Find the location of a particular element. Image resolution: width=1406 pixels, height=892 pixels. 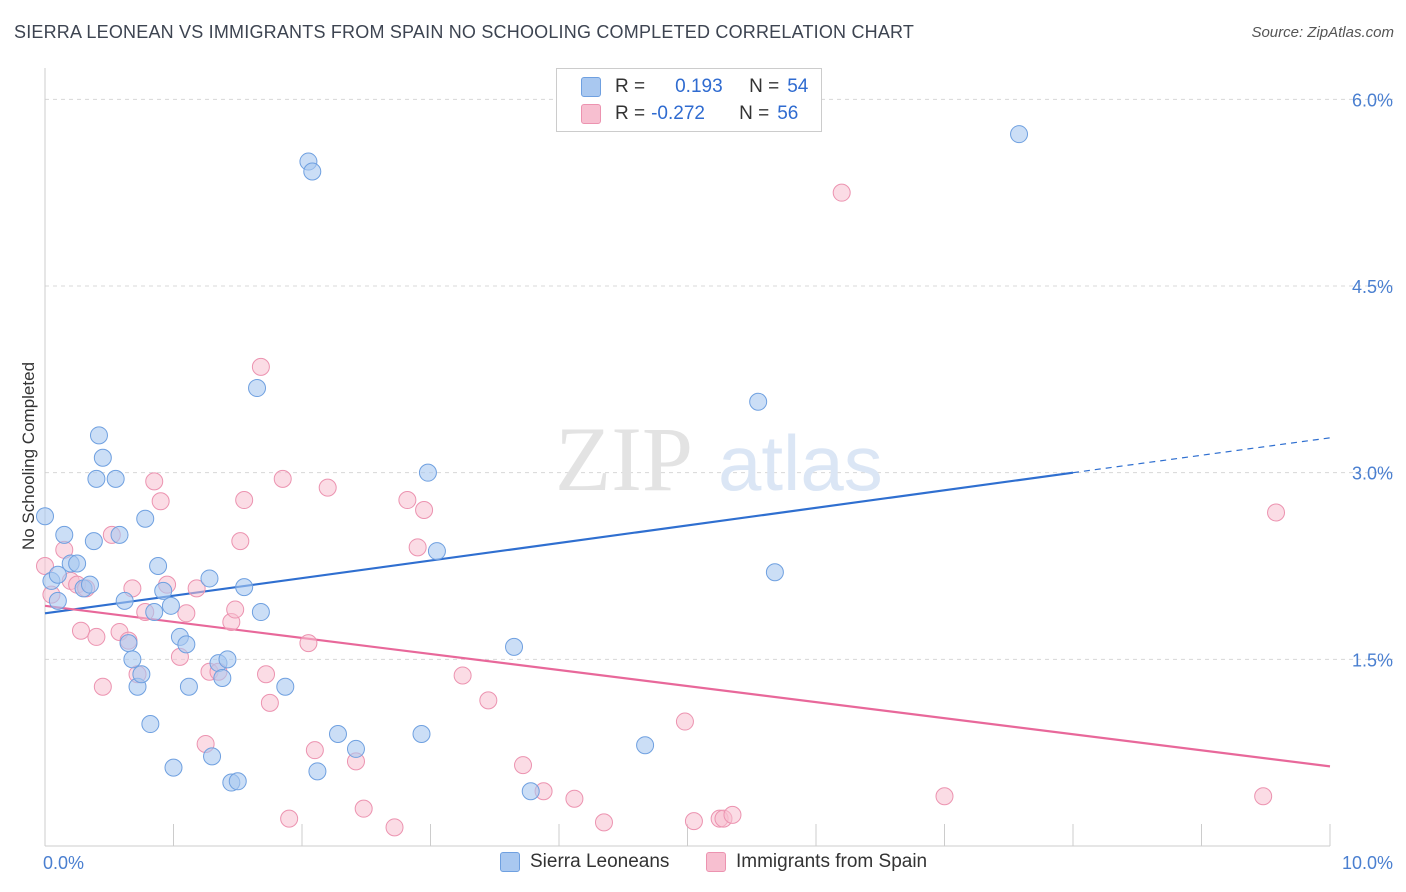

watermark: ZIP atlas is located at coordinates (719, 459).